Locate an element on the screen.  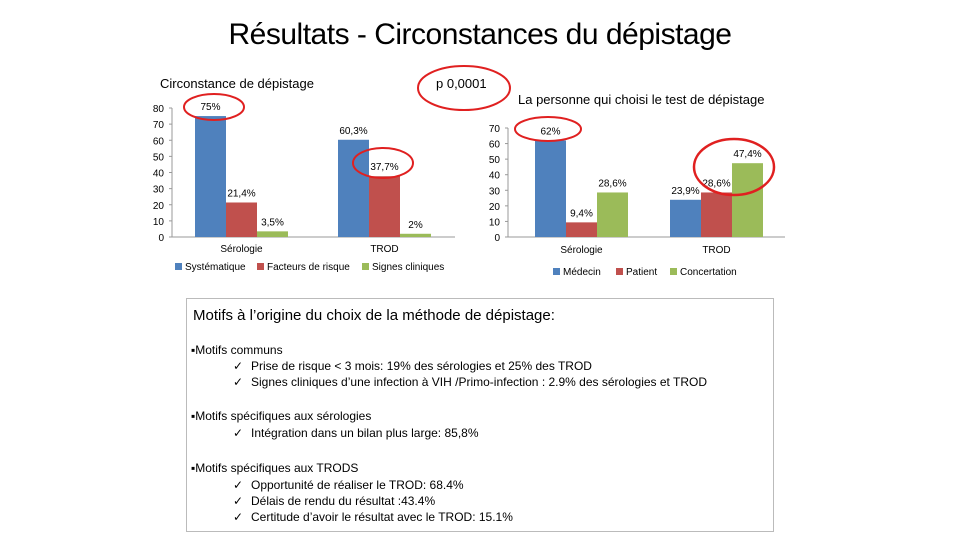
p-value: p 0,0001 is located at coordinates (461, 83).